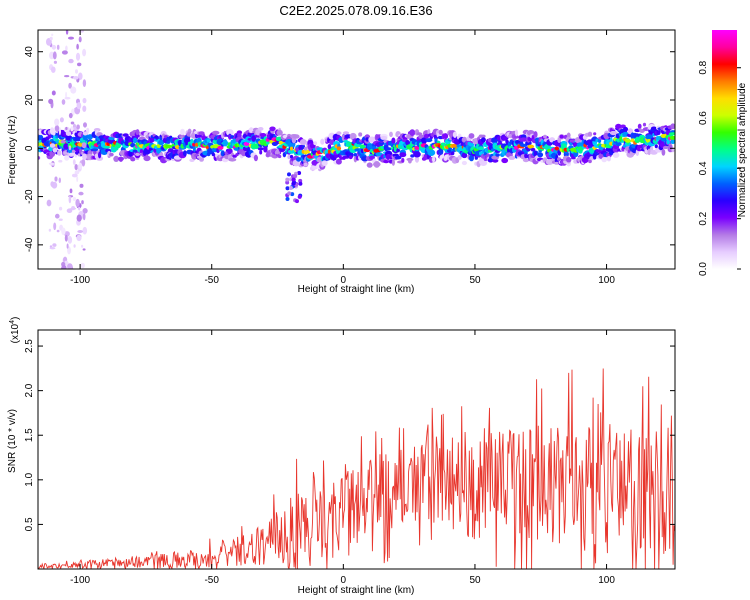 Image resolution: width=750 pixels, height=600 pixels. Describe the element at coordinates (29, 100) in the screenshot. I see `tick-label: 20` at that location.